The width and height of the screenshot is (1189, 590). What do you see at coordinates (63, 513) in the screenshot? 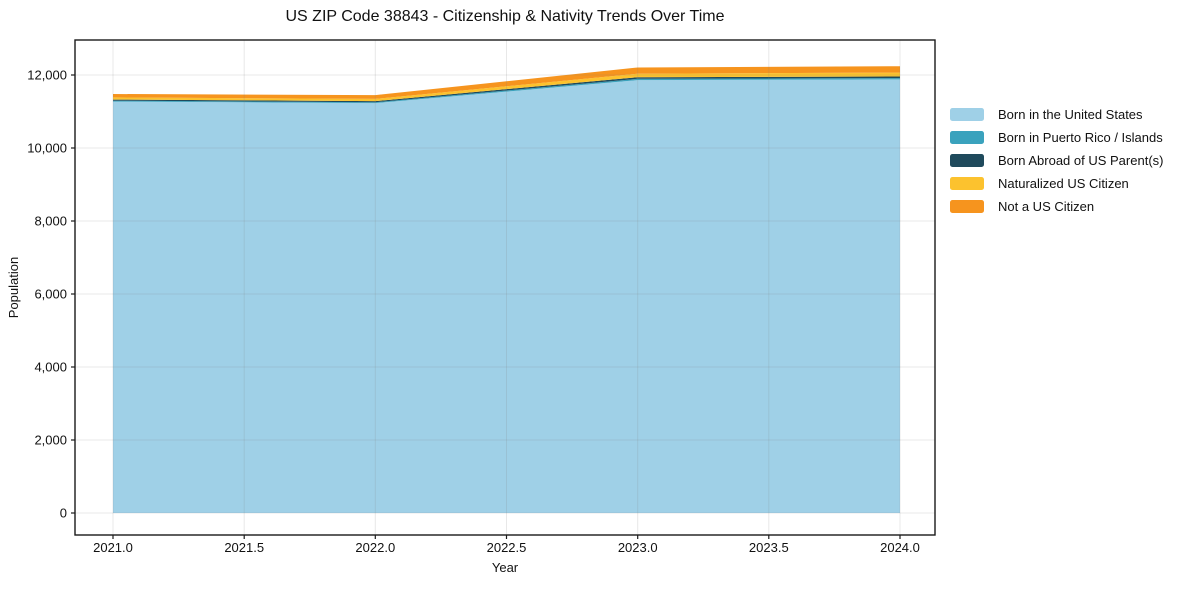
I see `y-tick-label: 0` at bounding box center [63, 513].